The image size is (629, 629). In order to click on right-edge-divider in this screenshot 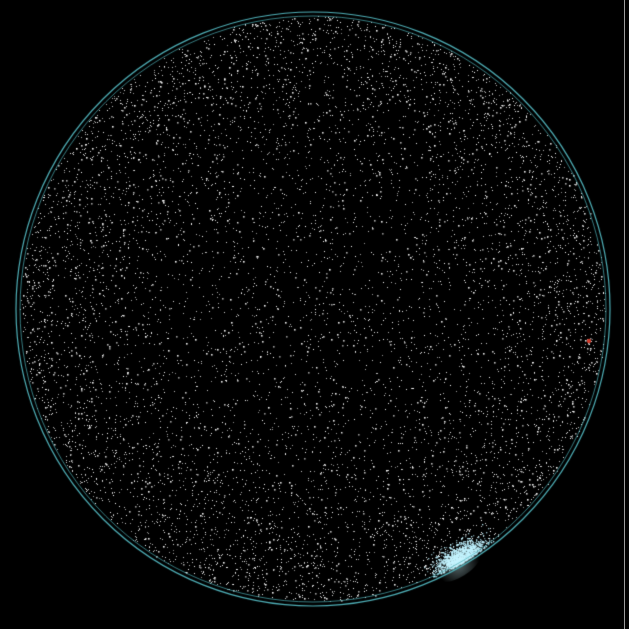, I will do `click(624, 314)`.